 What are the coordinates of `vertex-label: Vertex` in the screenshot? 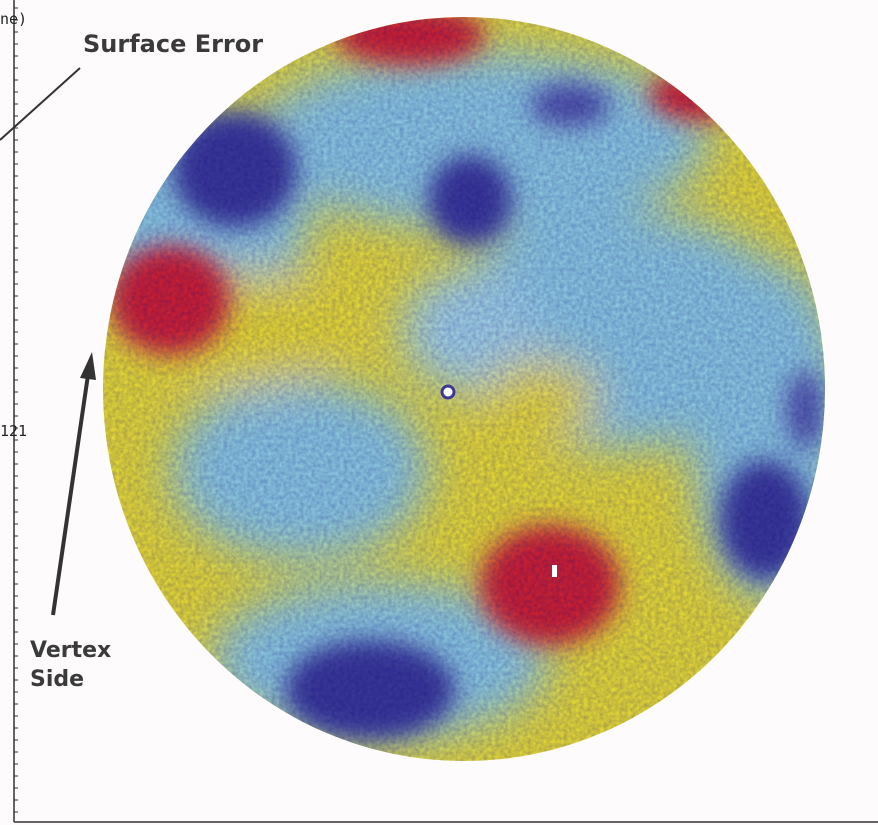 It's located at (70, 650).